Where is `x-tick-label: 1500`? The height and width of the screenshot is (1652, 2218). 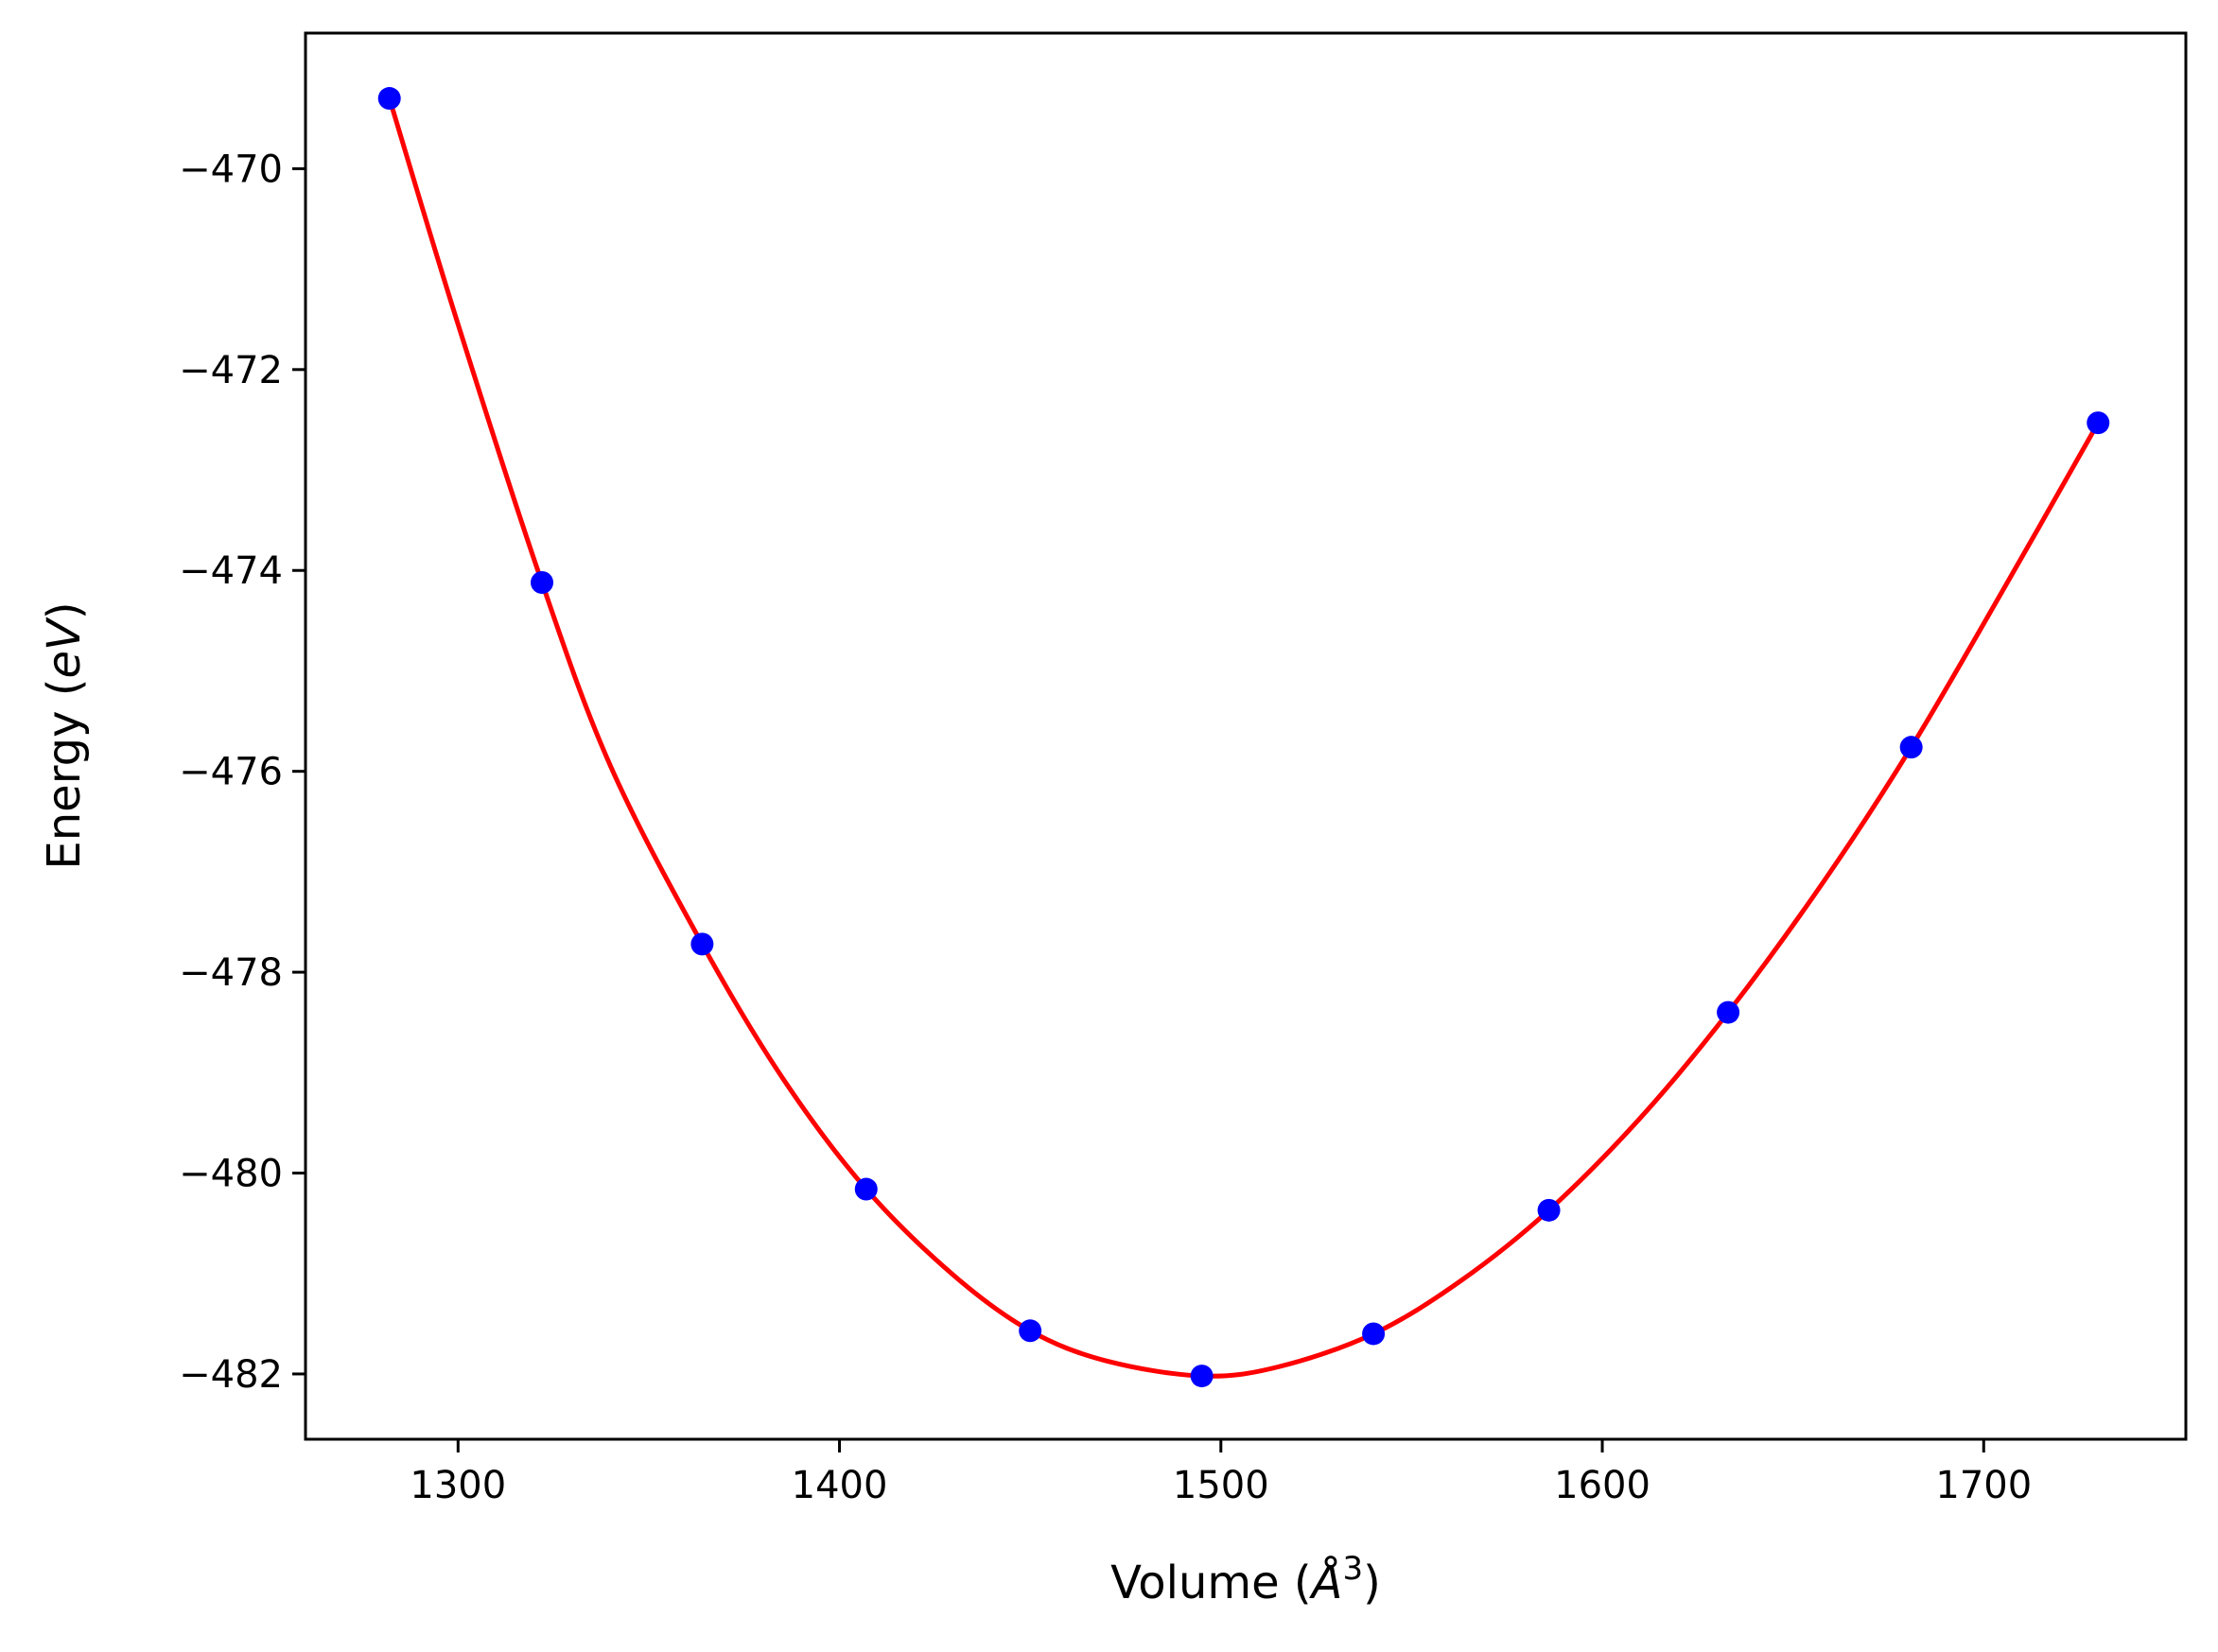
x-tick-label: 1500 is located at coordinates (1221, 1486).